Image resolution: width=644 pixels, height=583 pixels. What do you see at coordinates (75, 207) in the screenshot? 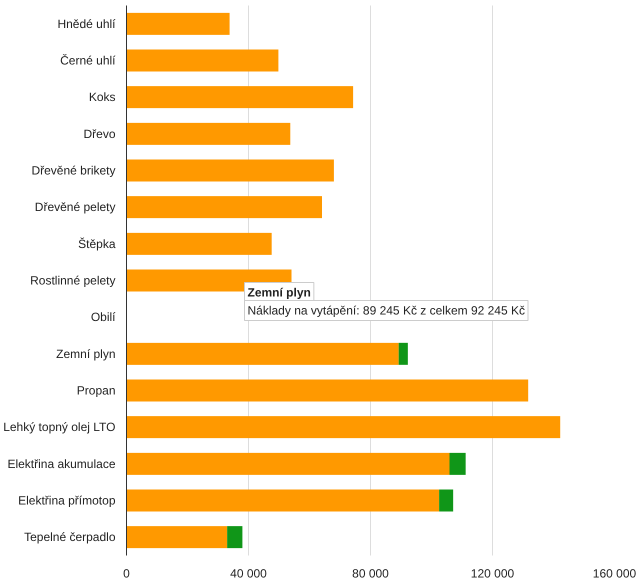
I see `y-tick-label: Dřevěné pelety` at bounding box center [75, 207].